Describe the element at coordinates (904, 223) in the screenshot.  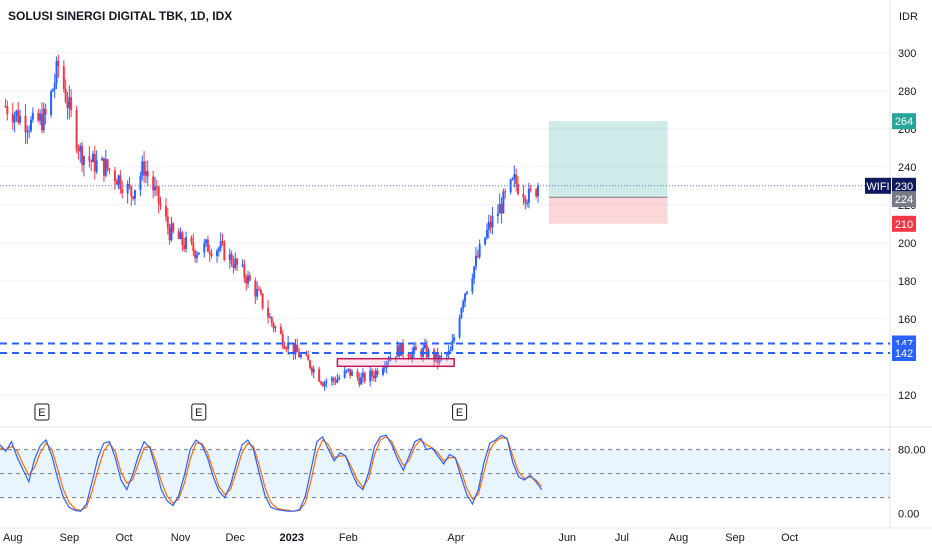
I see `stop-price-label-bg` at that location.